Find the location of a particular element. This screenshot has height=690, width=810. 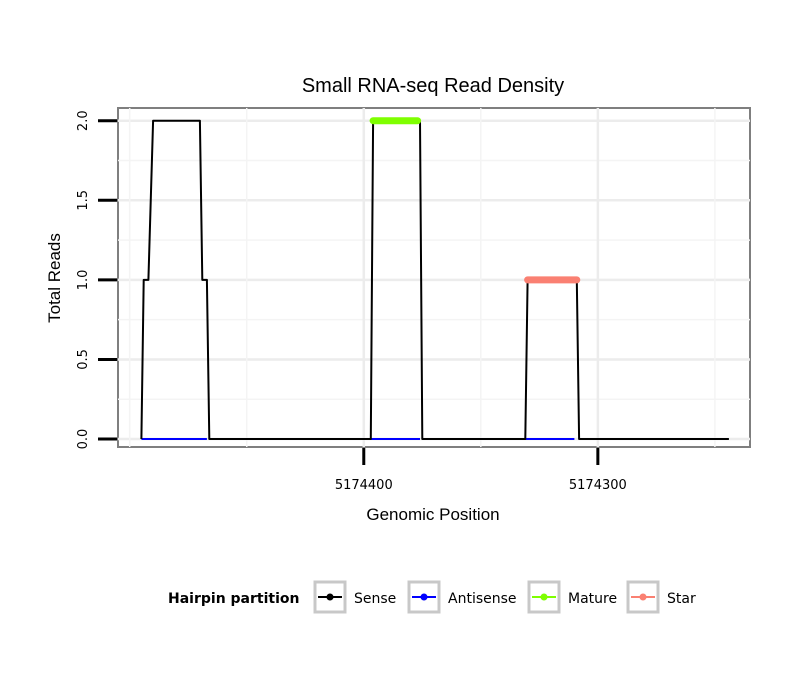

y-tick-label: 1.0 is located at coordinates (83, 280).